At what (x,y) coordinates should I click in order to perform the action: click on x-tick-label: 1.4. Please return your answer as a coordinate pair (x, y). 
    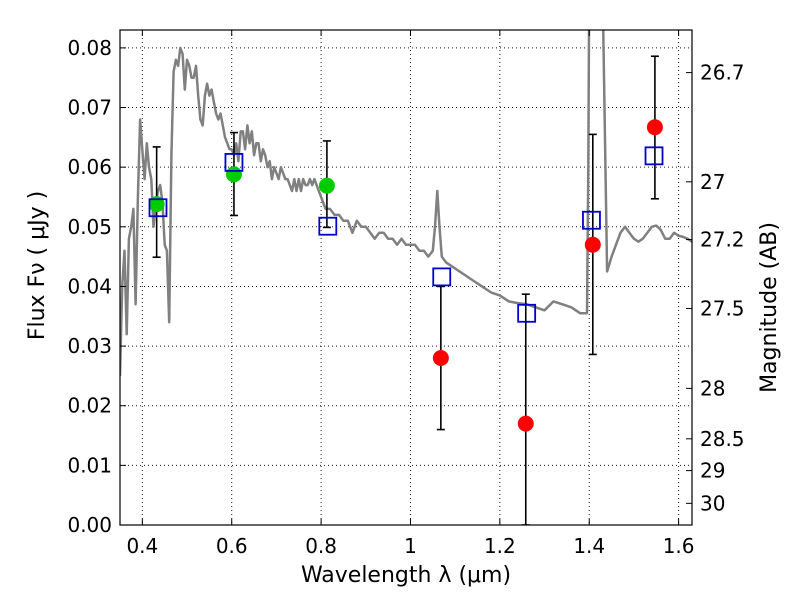
    Looking at the image, I should click on (589, 546).